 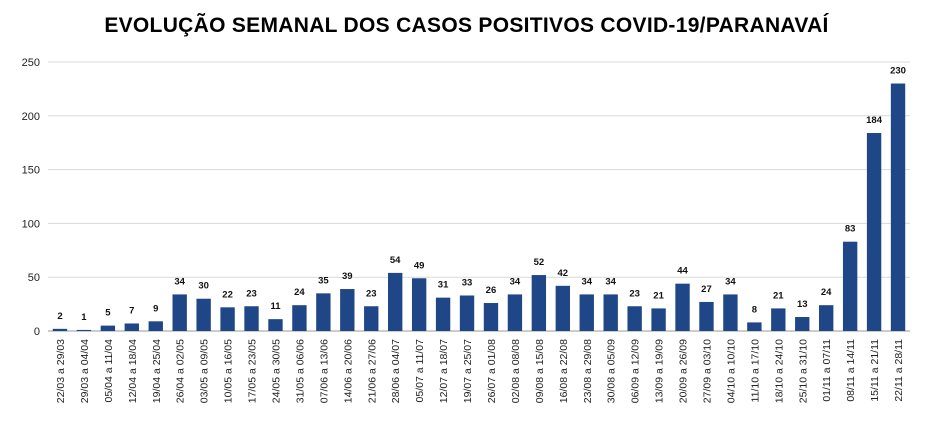 I want to click on x-tick-label: 31/05 a 06/06, so click(x=300, y=371).